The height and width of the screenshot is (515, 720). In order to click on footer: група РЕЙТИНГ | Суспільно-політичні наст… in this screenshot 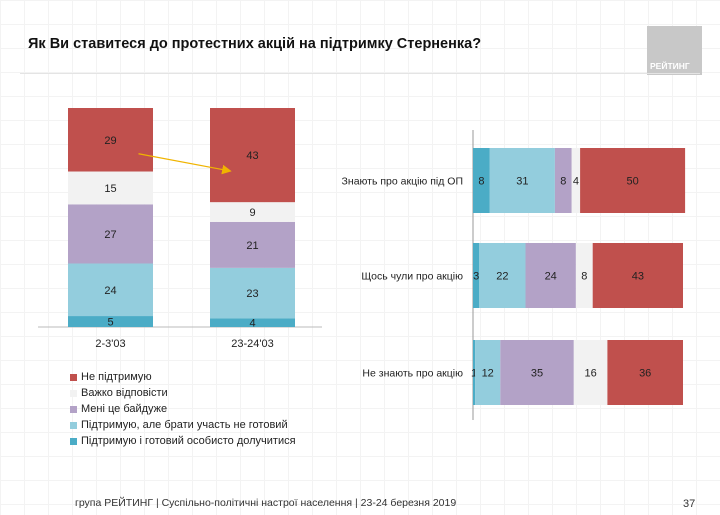, I will do `click(266, 503)`.